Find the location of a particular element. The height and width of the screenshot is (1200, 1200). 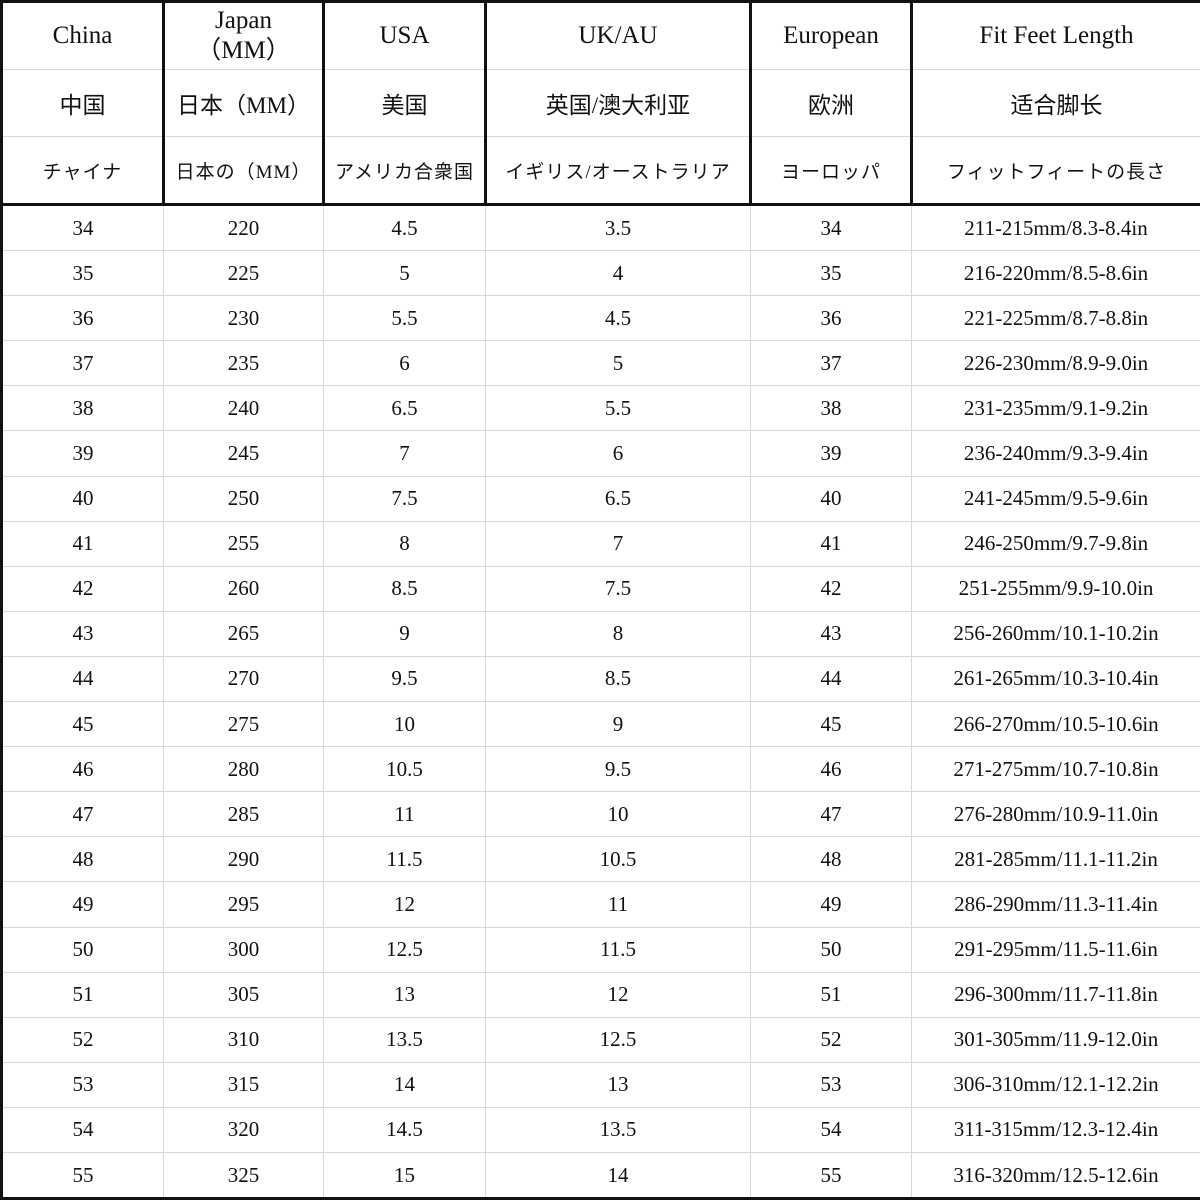

cell-european: 43 is located at coordinates (831, 633).